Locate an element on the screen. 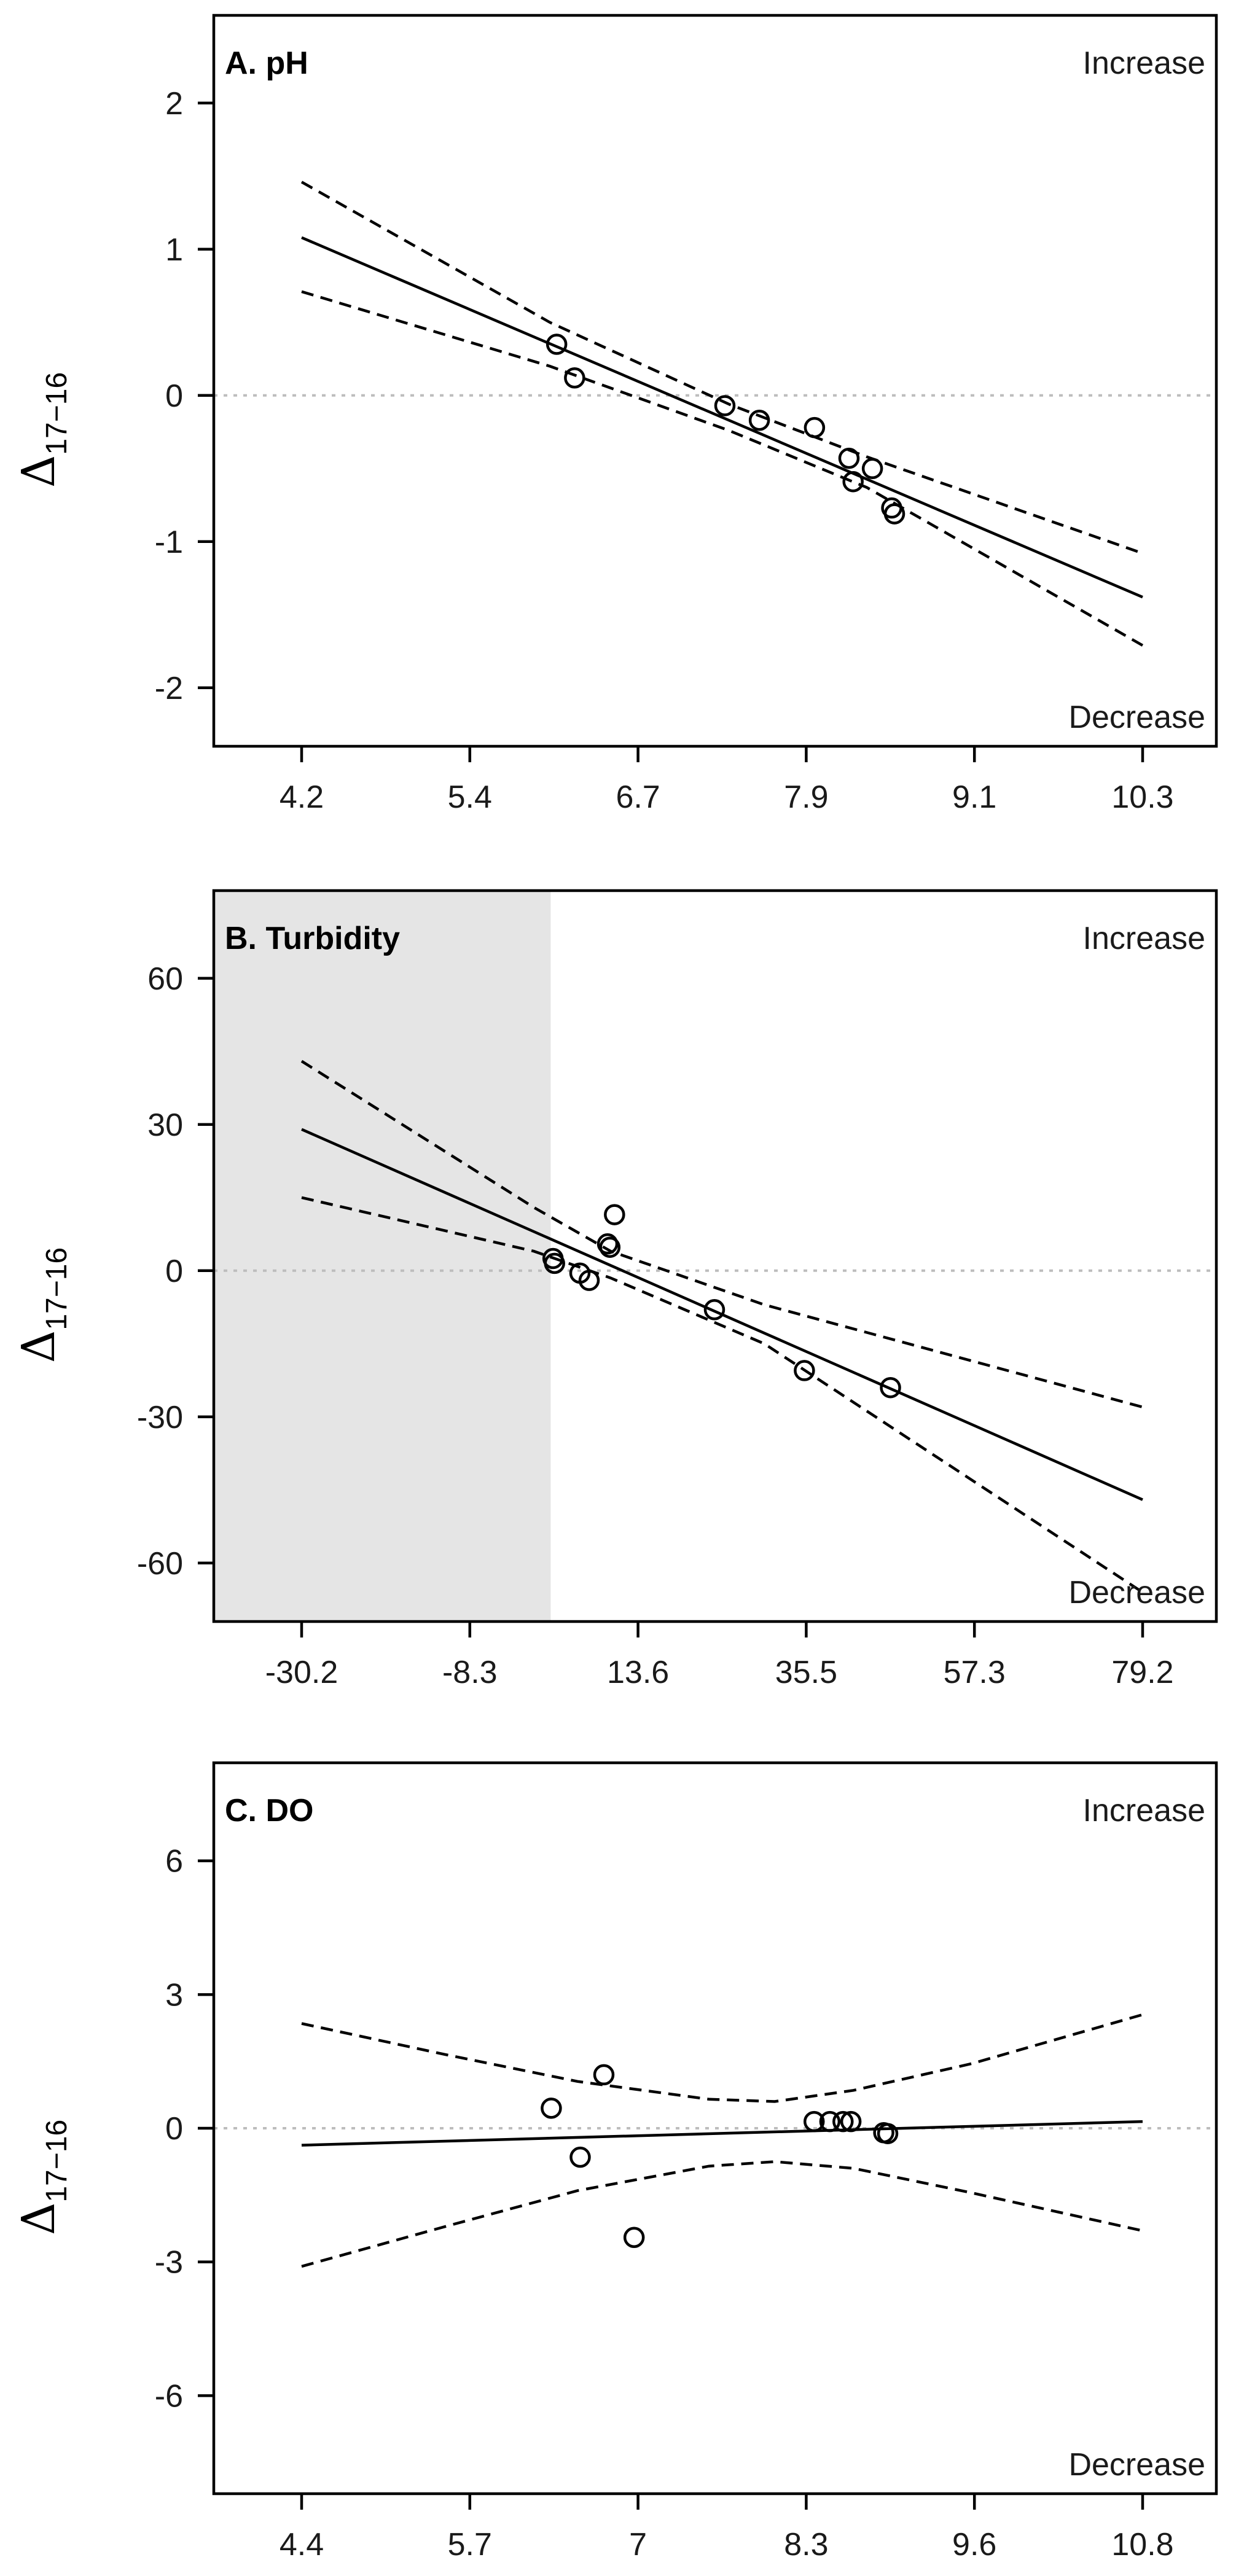 Image resolution: width=1236 pixels, height=2576 pixels. y-tick-label-b-1: -60 is located at coordinates (160, 1564).